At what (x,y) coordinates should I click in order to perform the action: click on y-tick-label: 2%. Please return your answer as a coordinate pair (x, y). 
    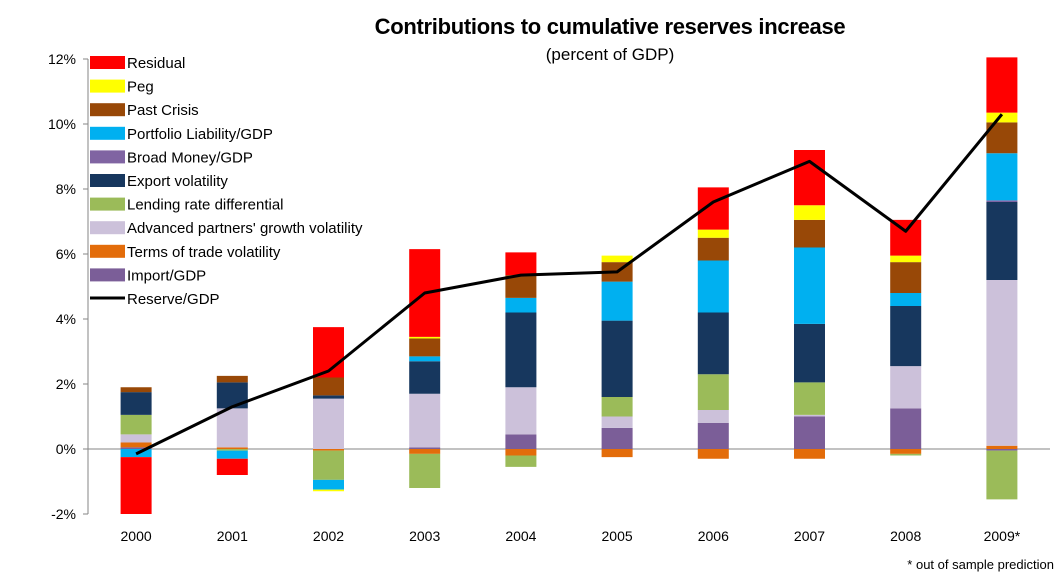
    Looking at the image, I should click on (66, 384).